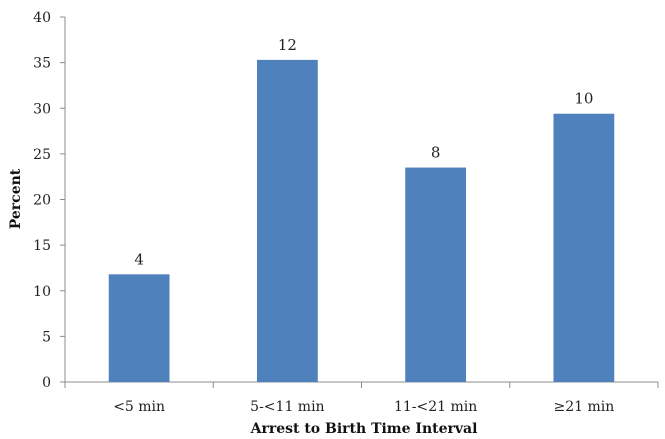  What do you see at coordinates (361, 398) in the screenshot?
I see `x-axis: <5 min 5-<11 min 11-<21 min ≥21 min` at bounding box center [361, 398].